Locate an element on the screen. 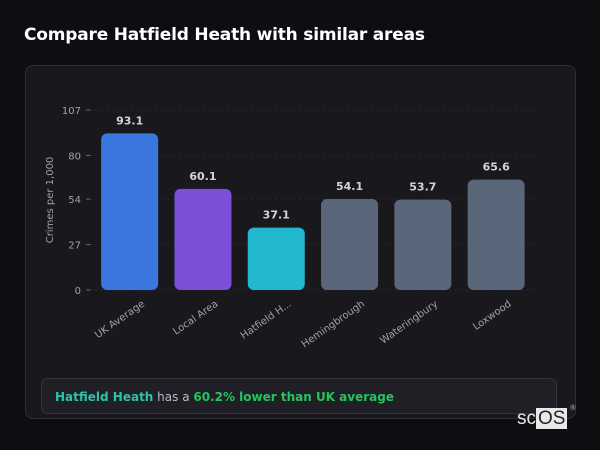 This screenshot has width=600, height=450. logo-text: sc is located at coordinates (526, 418).